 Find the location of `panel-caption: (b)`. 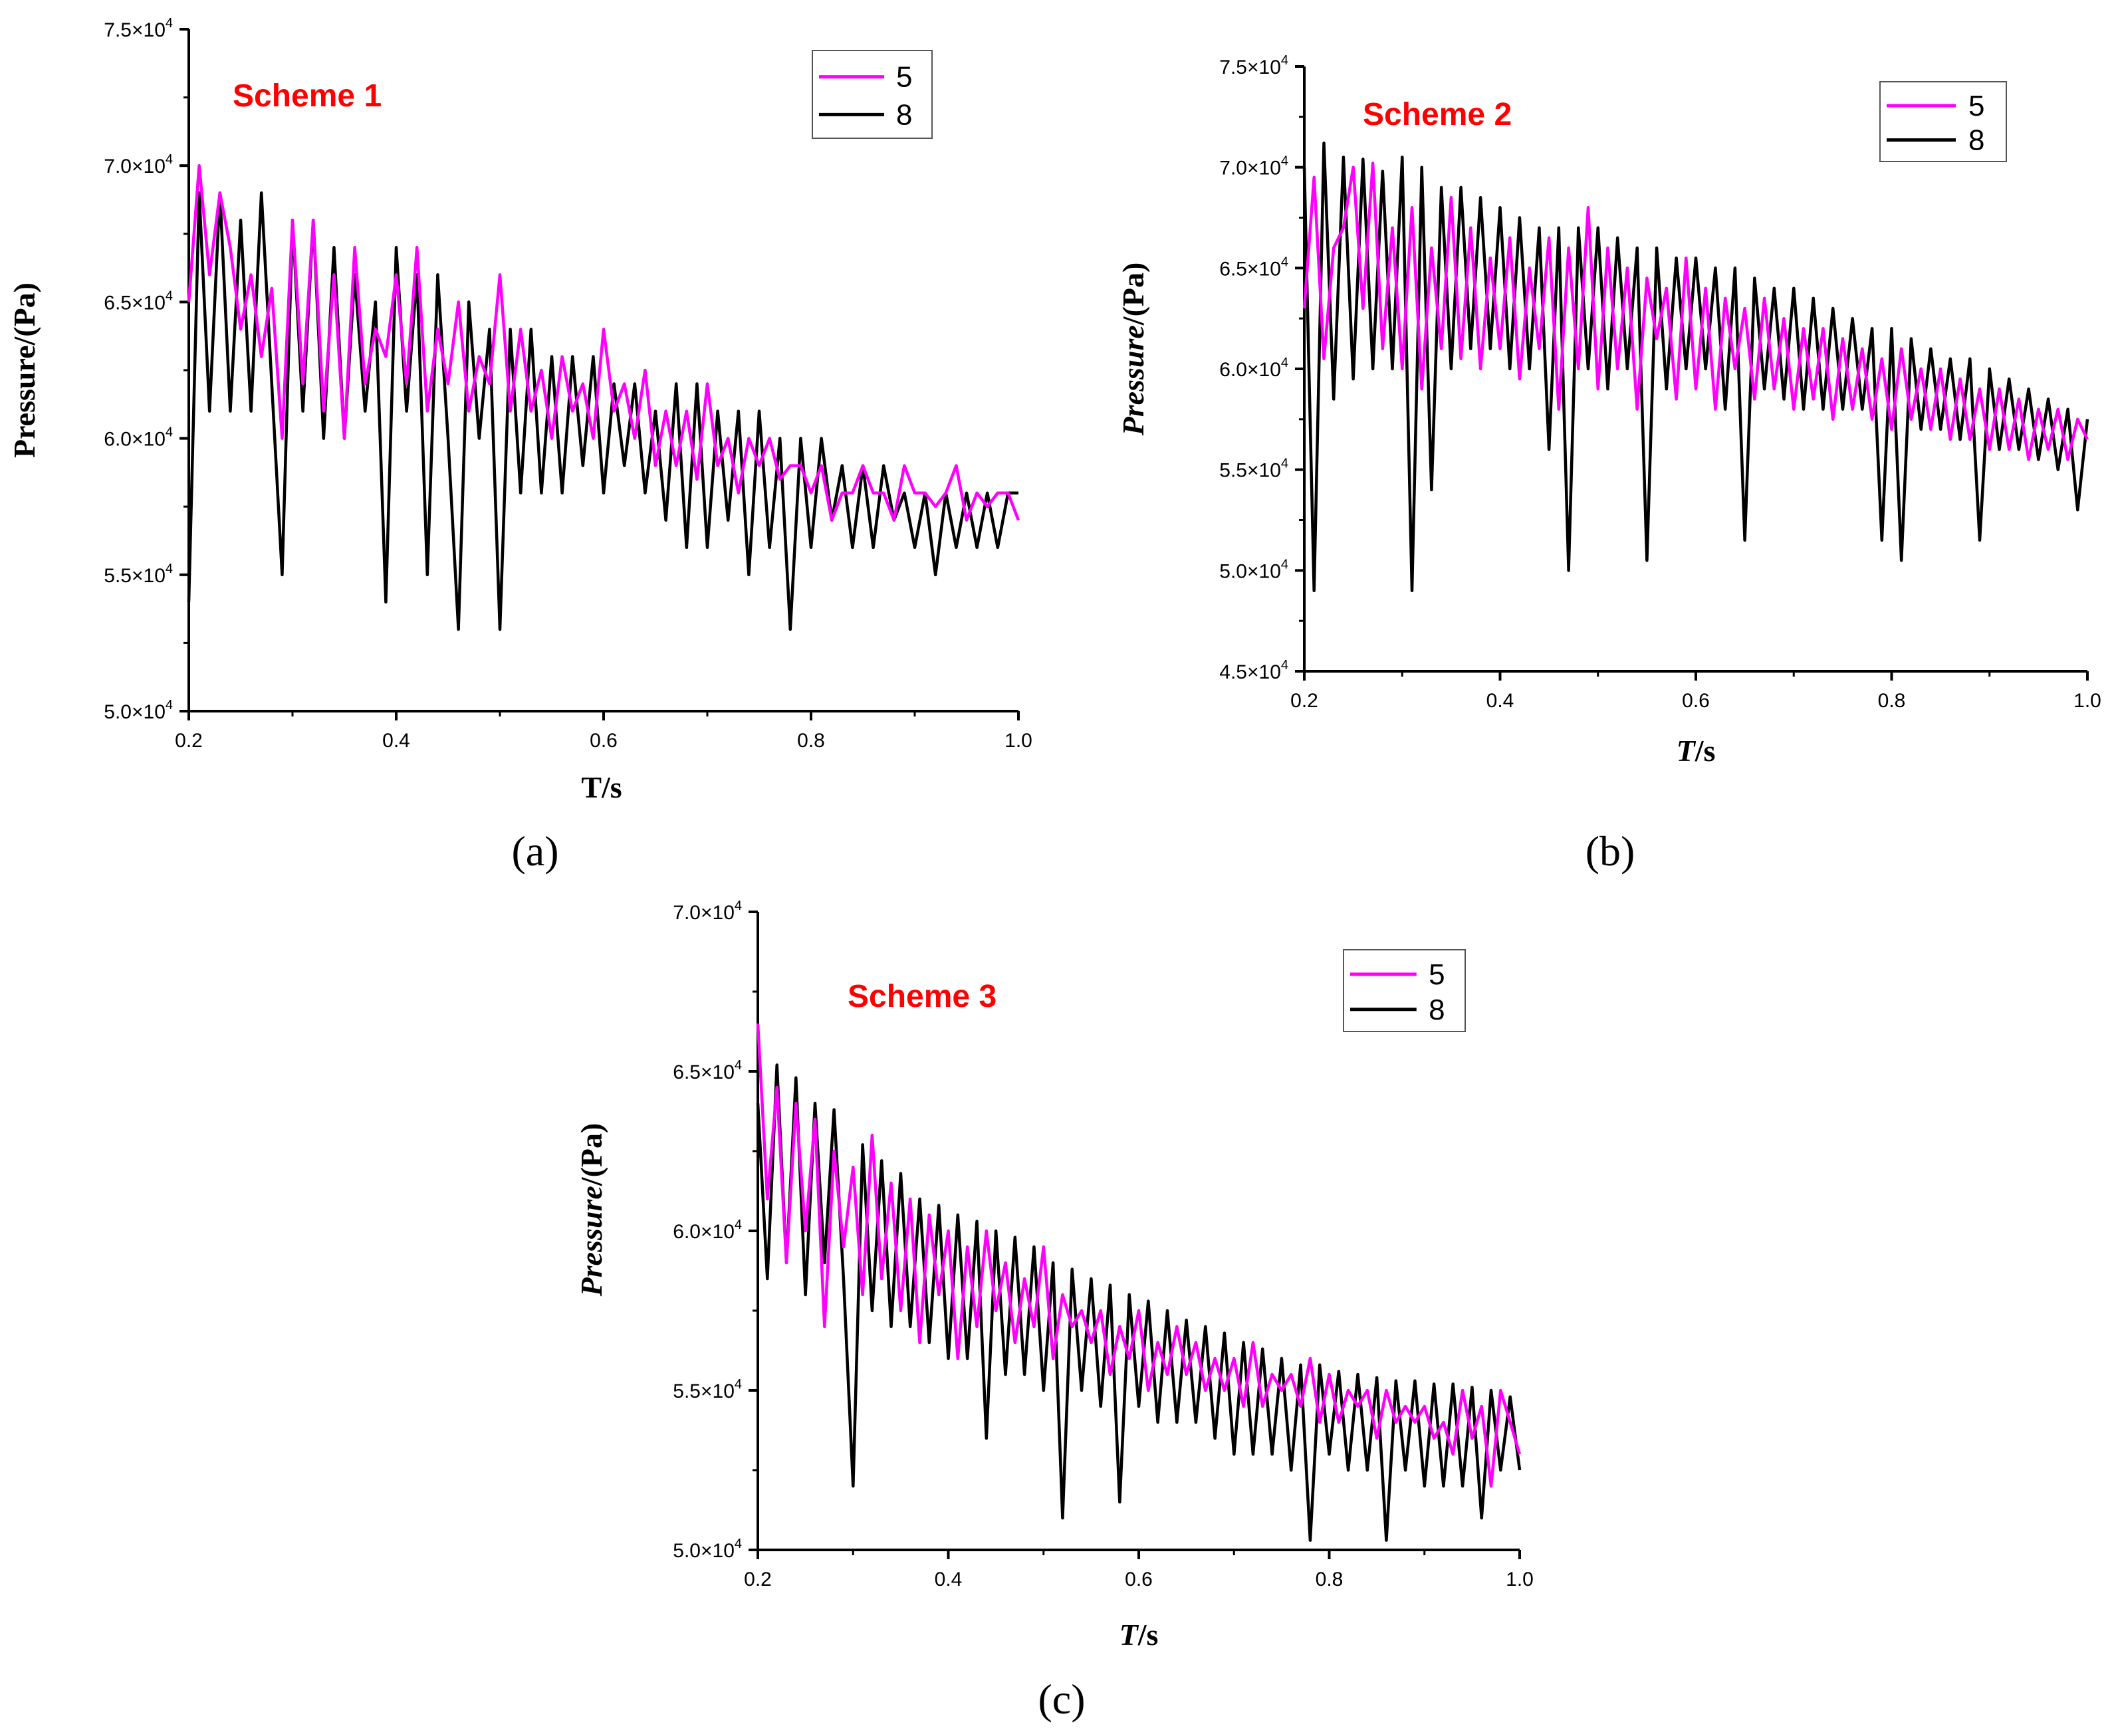

panel-caption: (b) is located at coordinates (1610, 851).